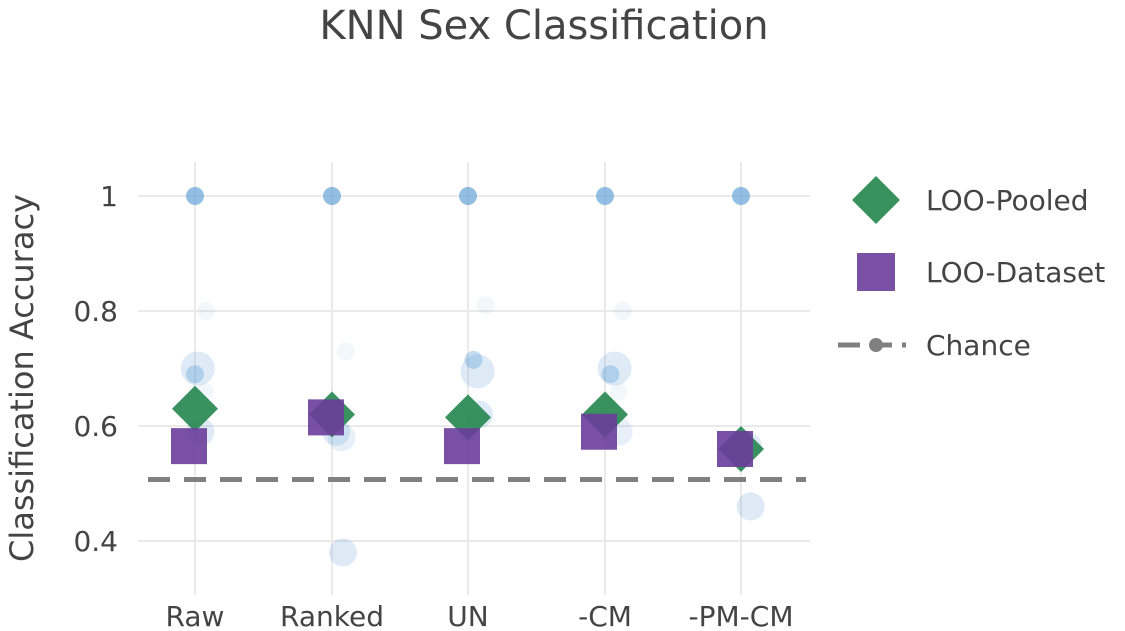 The image size is (1125, 631). Describe the element at coordinates (22, 378) in the screenshot. I see `y-axis-title: Classification Accuracy` at that location.